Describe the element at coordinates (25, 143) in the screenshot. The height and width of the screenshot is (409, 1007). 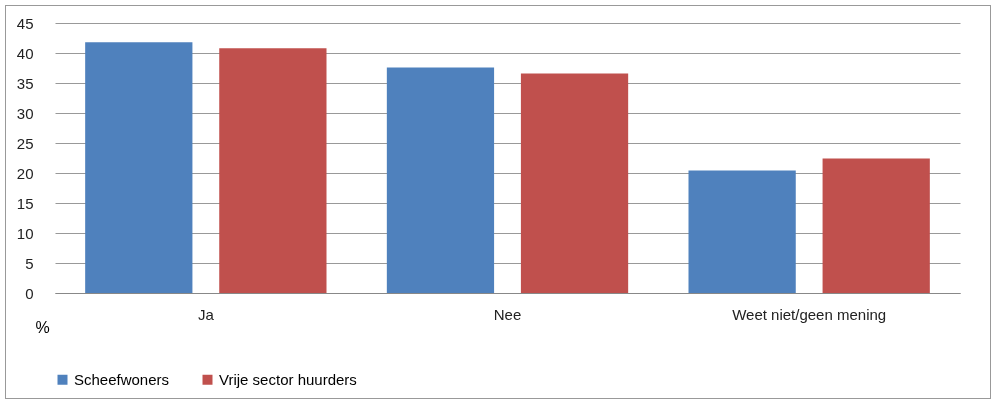
I see `y-tick-label: 25` at that location.